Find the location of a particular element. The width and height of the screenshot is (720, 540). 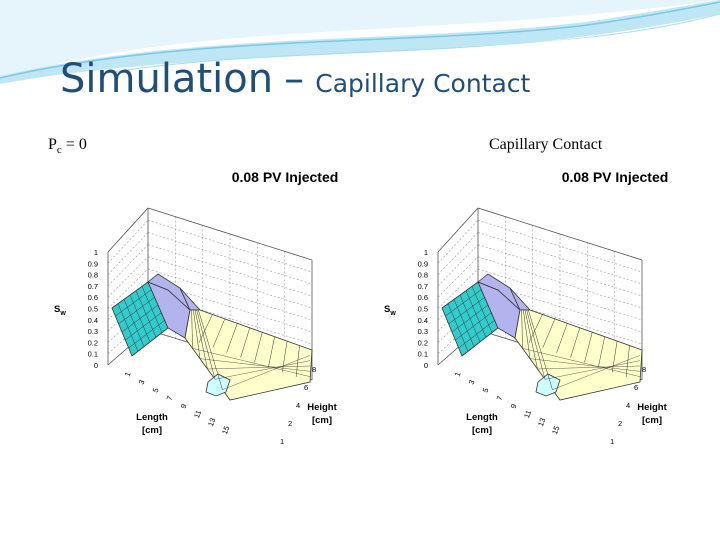

length-tick-label: 9 is located at coordinates (184, 406).